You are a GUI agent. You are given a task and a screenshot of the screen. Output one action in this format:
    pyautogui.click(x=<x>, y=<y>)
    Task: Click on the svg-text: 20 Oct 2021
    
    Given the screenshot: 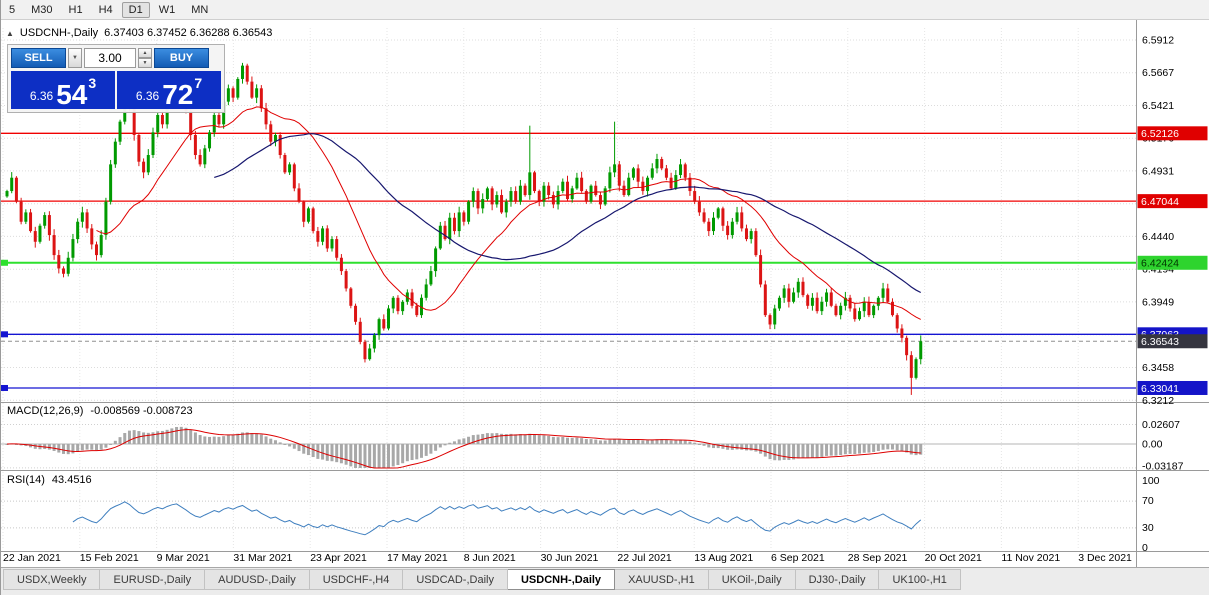 What is the action you would take?
    pyautogui.click(x=953, y=558)
    